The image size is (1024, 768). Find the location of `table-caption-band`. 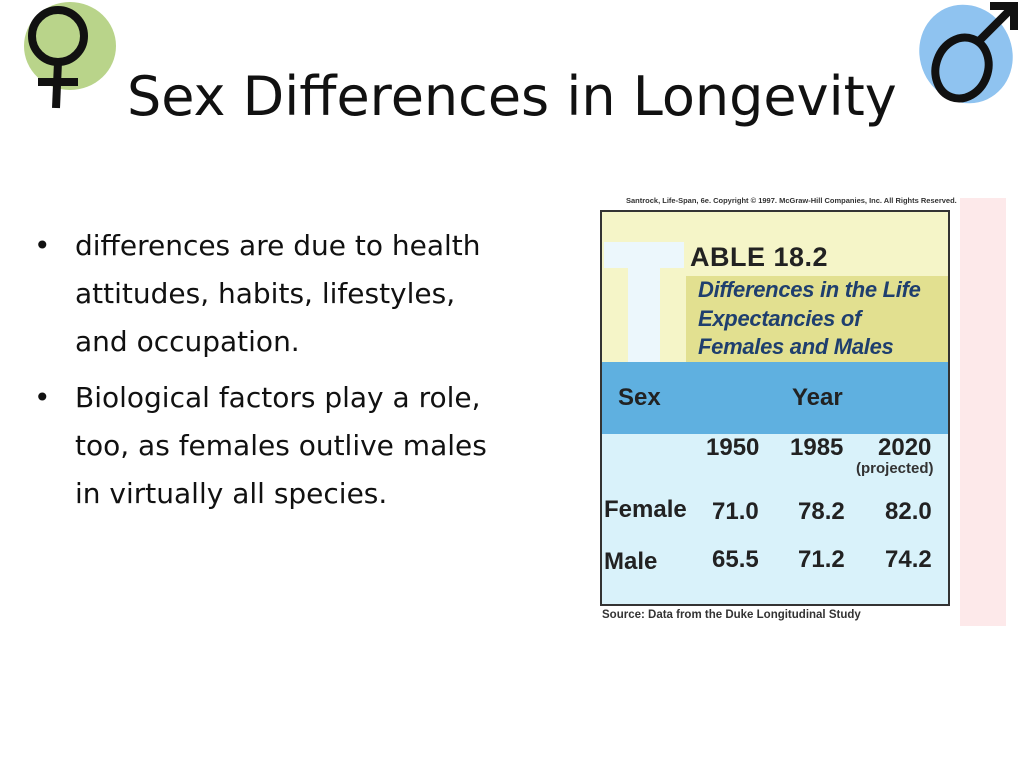

table-caption-band is located at coordinates (817, 319).